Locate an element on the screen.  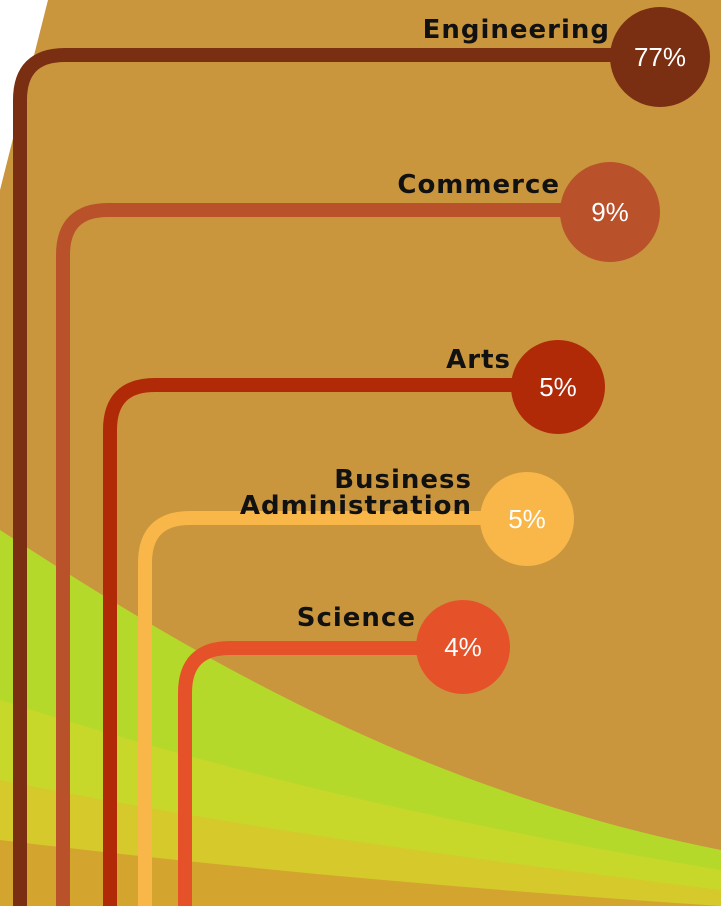
value-label: 77% is located at coordinates (660, 57).